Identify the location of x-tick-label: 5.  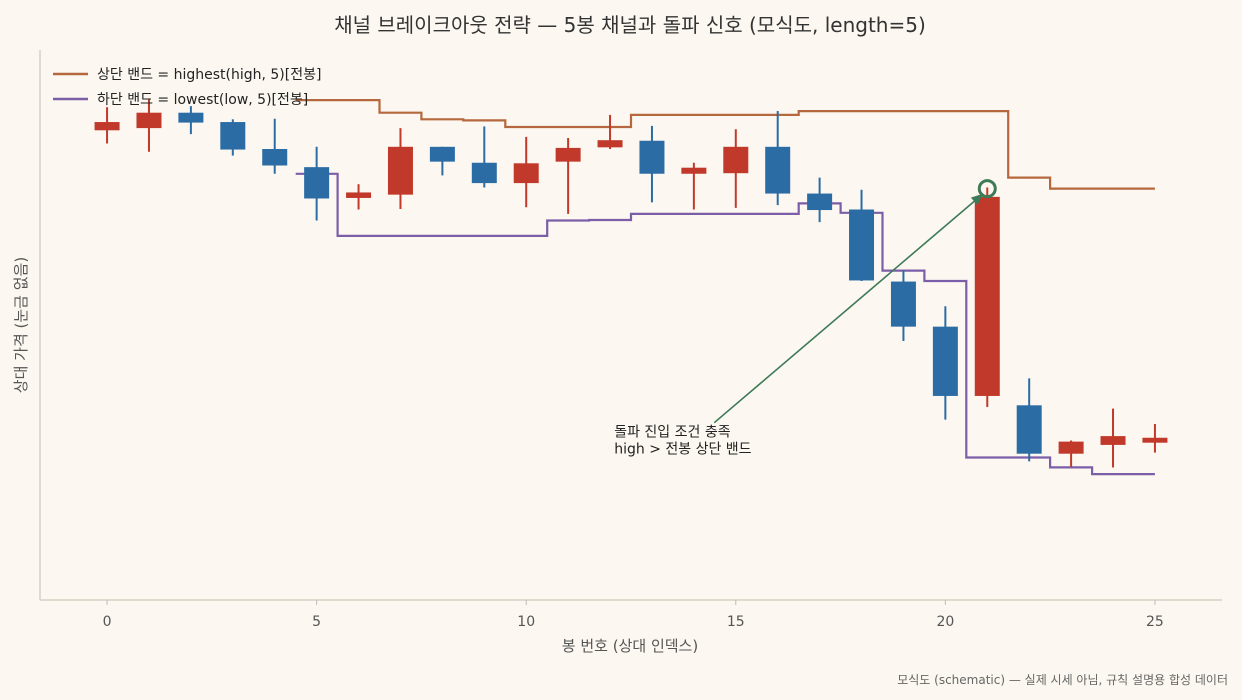
(316, 622).